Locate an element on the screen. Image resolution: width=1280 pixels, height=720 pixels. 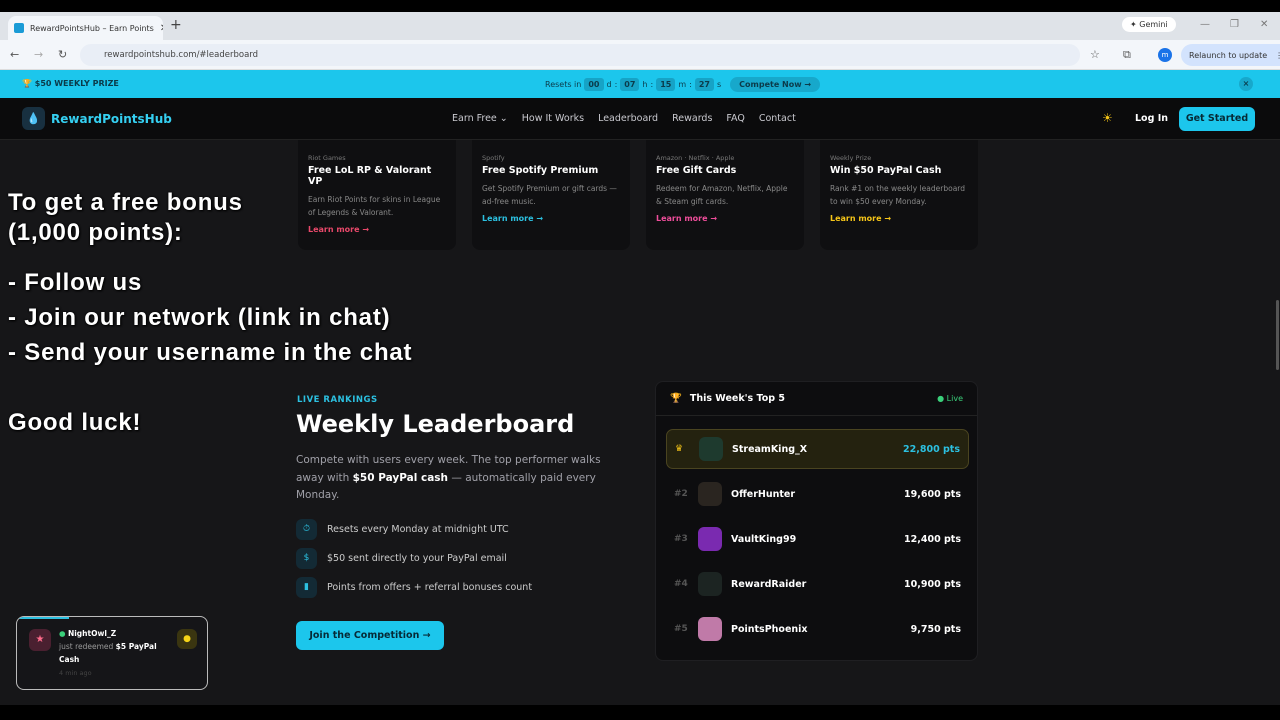
minutes-unit: m is located at coordinates (682, 84).